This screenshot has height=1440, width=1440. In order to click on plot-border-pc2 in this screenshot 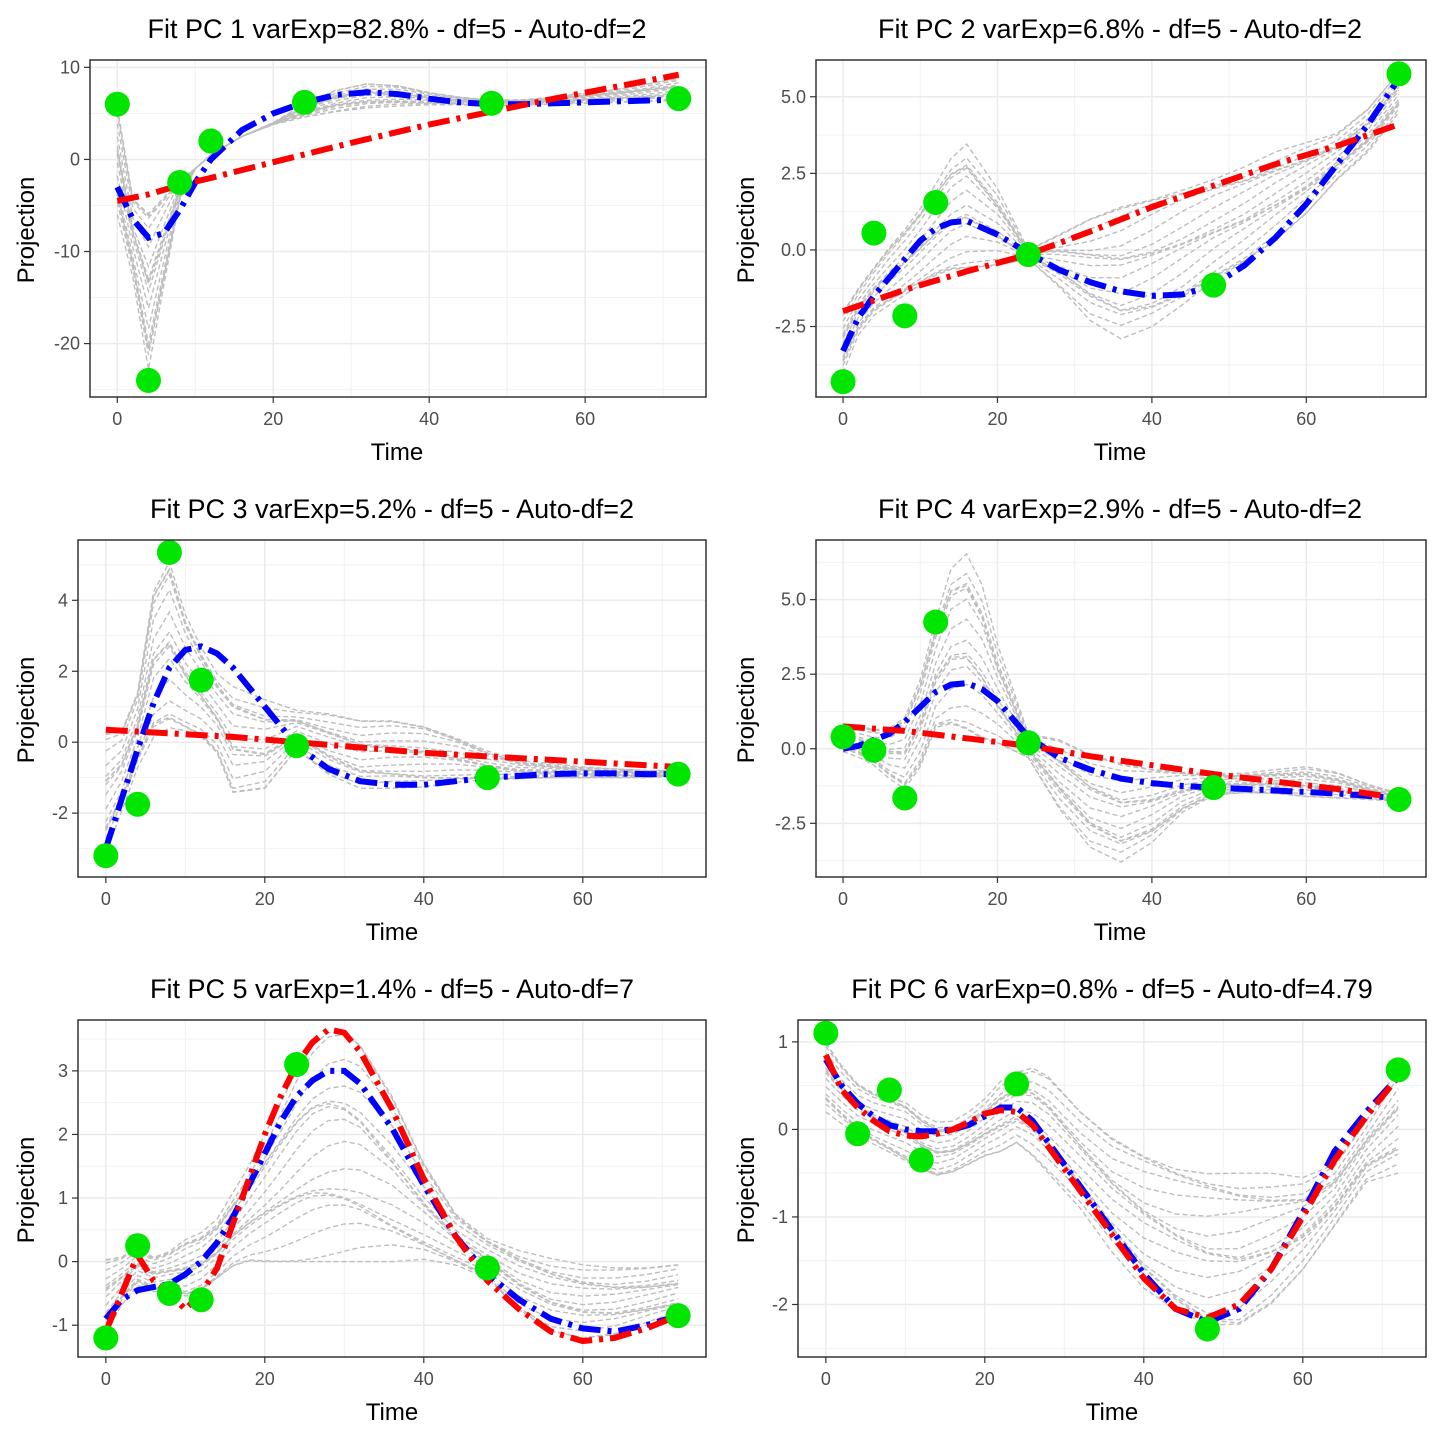, I will do `click(1121, 228)`.